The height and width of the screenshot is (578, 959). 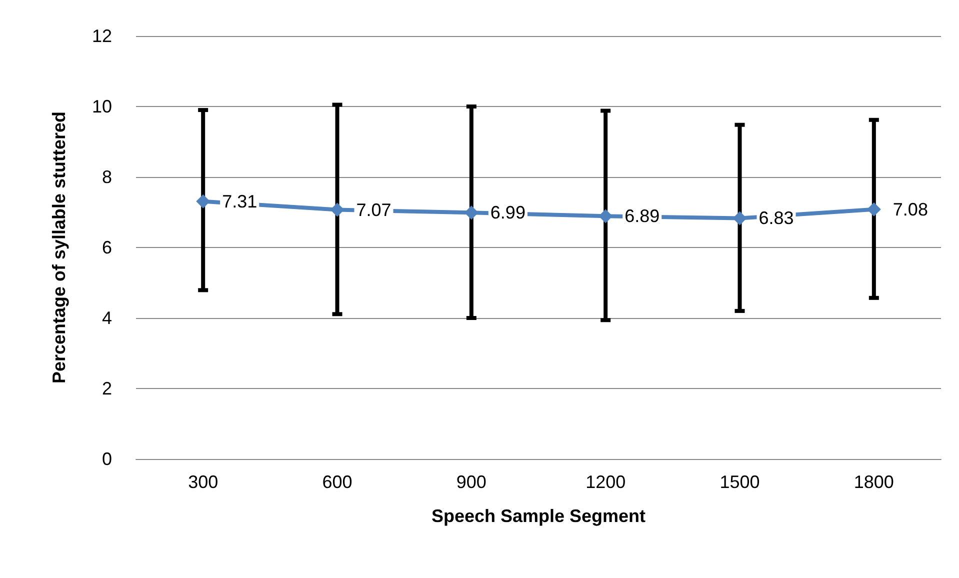 What do you see at coordinates (374, 210) in the screenshot?
I see `data-label: 7.07` at bounding box center [374, 210].